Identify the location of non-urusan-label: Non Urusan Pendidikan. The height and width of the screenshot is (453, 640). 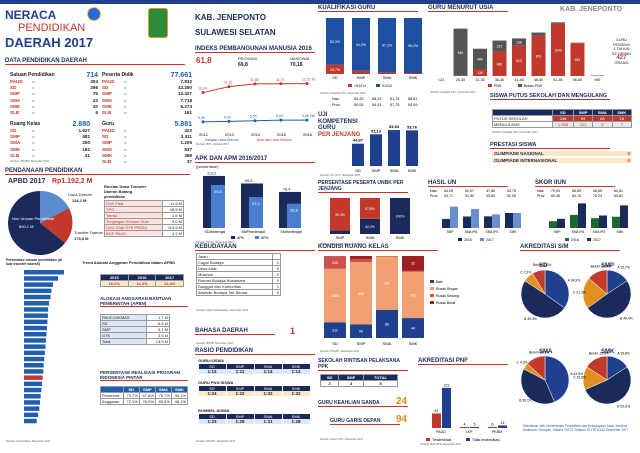
(33, 218).